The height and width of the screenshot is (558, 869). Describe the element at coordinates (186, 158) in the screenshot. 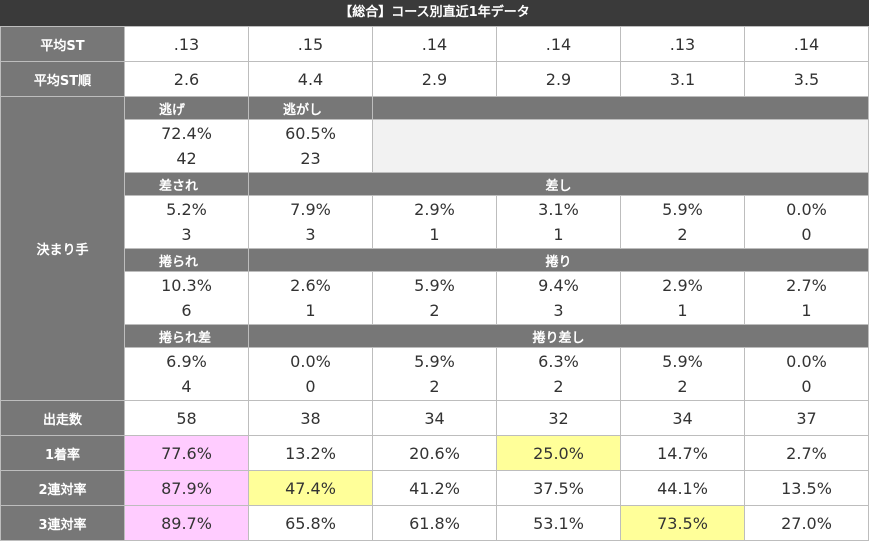

I see `cell-nige-count: 42` at that location.